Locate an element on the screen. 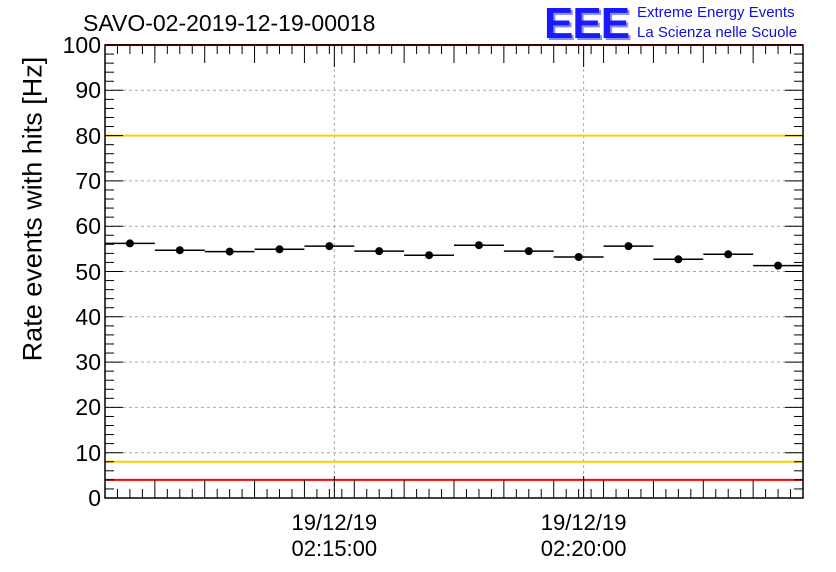 The width and height of the screenshot is (836, 572). x-tick-label: 19/12/19 02:20:00 is located at coordinates (584, 536).